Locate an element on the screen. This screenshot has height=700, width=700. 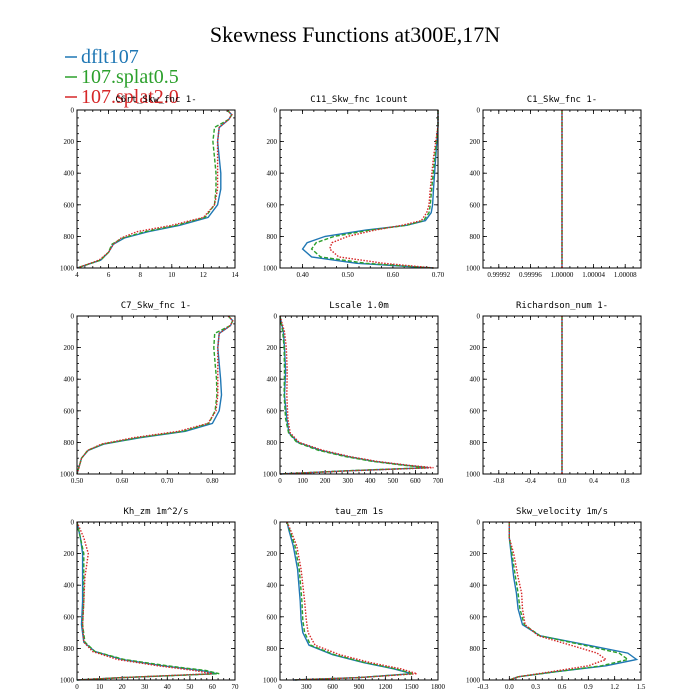
x-tick-label: 0.70 is located at coordinates (167, 481).